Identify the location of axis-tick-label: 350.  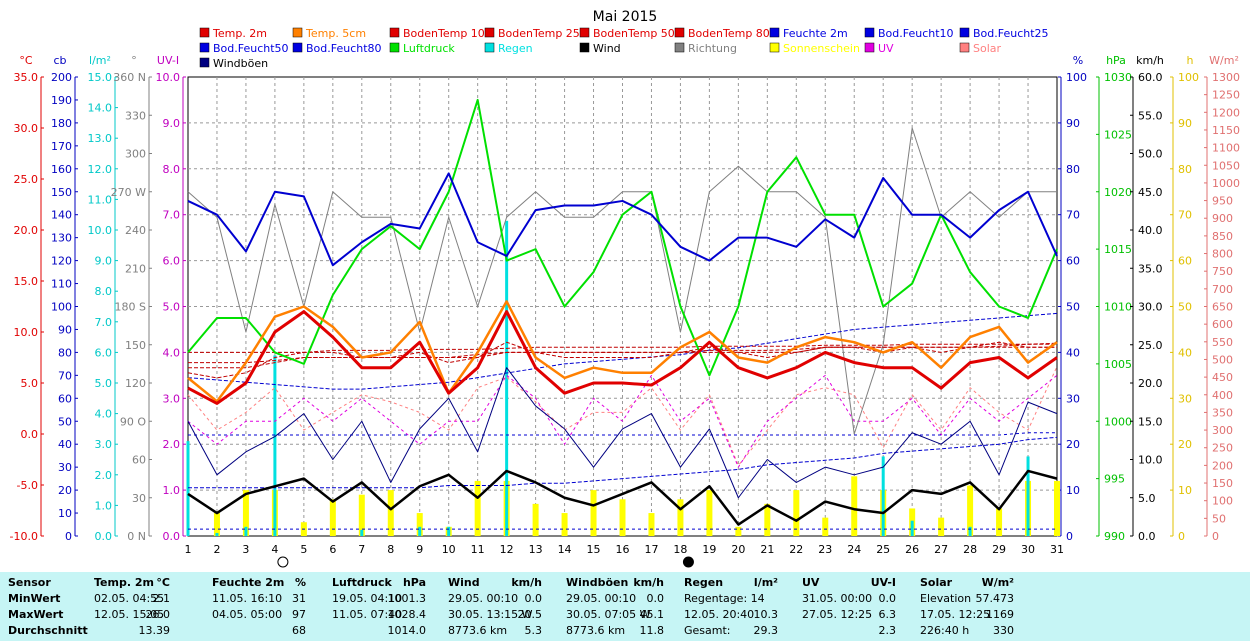
(1222, 412).